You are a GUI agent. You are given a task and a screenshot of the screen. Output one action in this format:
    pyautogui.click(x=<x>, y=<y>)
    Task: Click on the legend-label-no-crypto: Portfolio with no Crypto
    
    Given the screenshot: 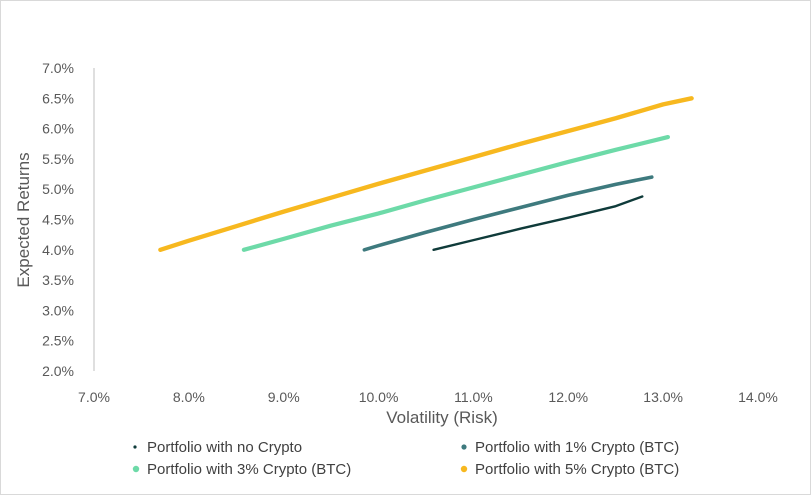 What is the action you would take?
    pyautogui.click(x=224, y=447)
    